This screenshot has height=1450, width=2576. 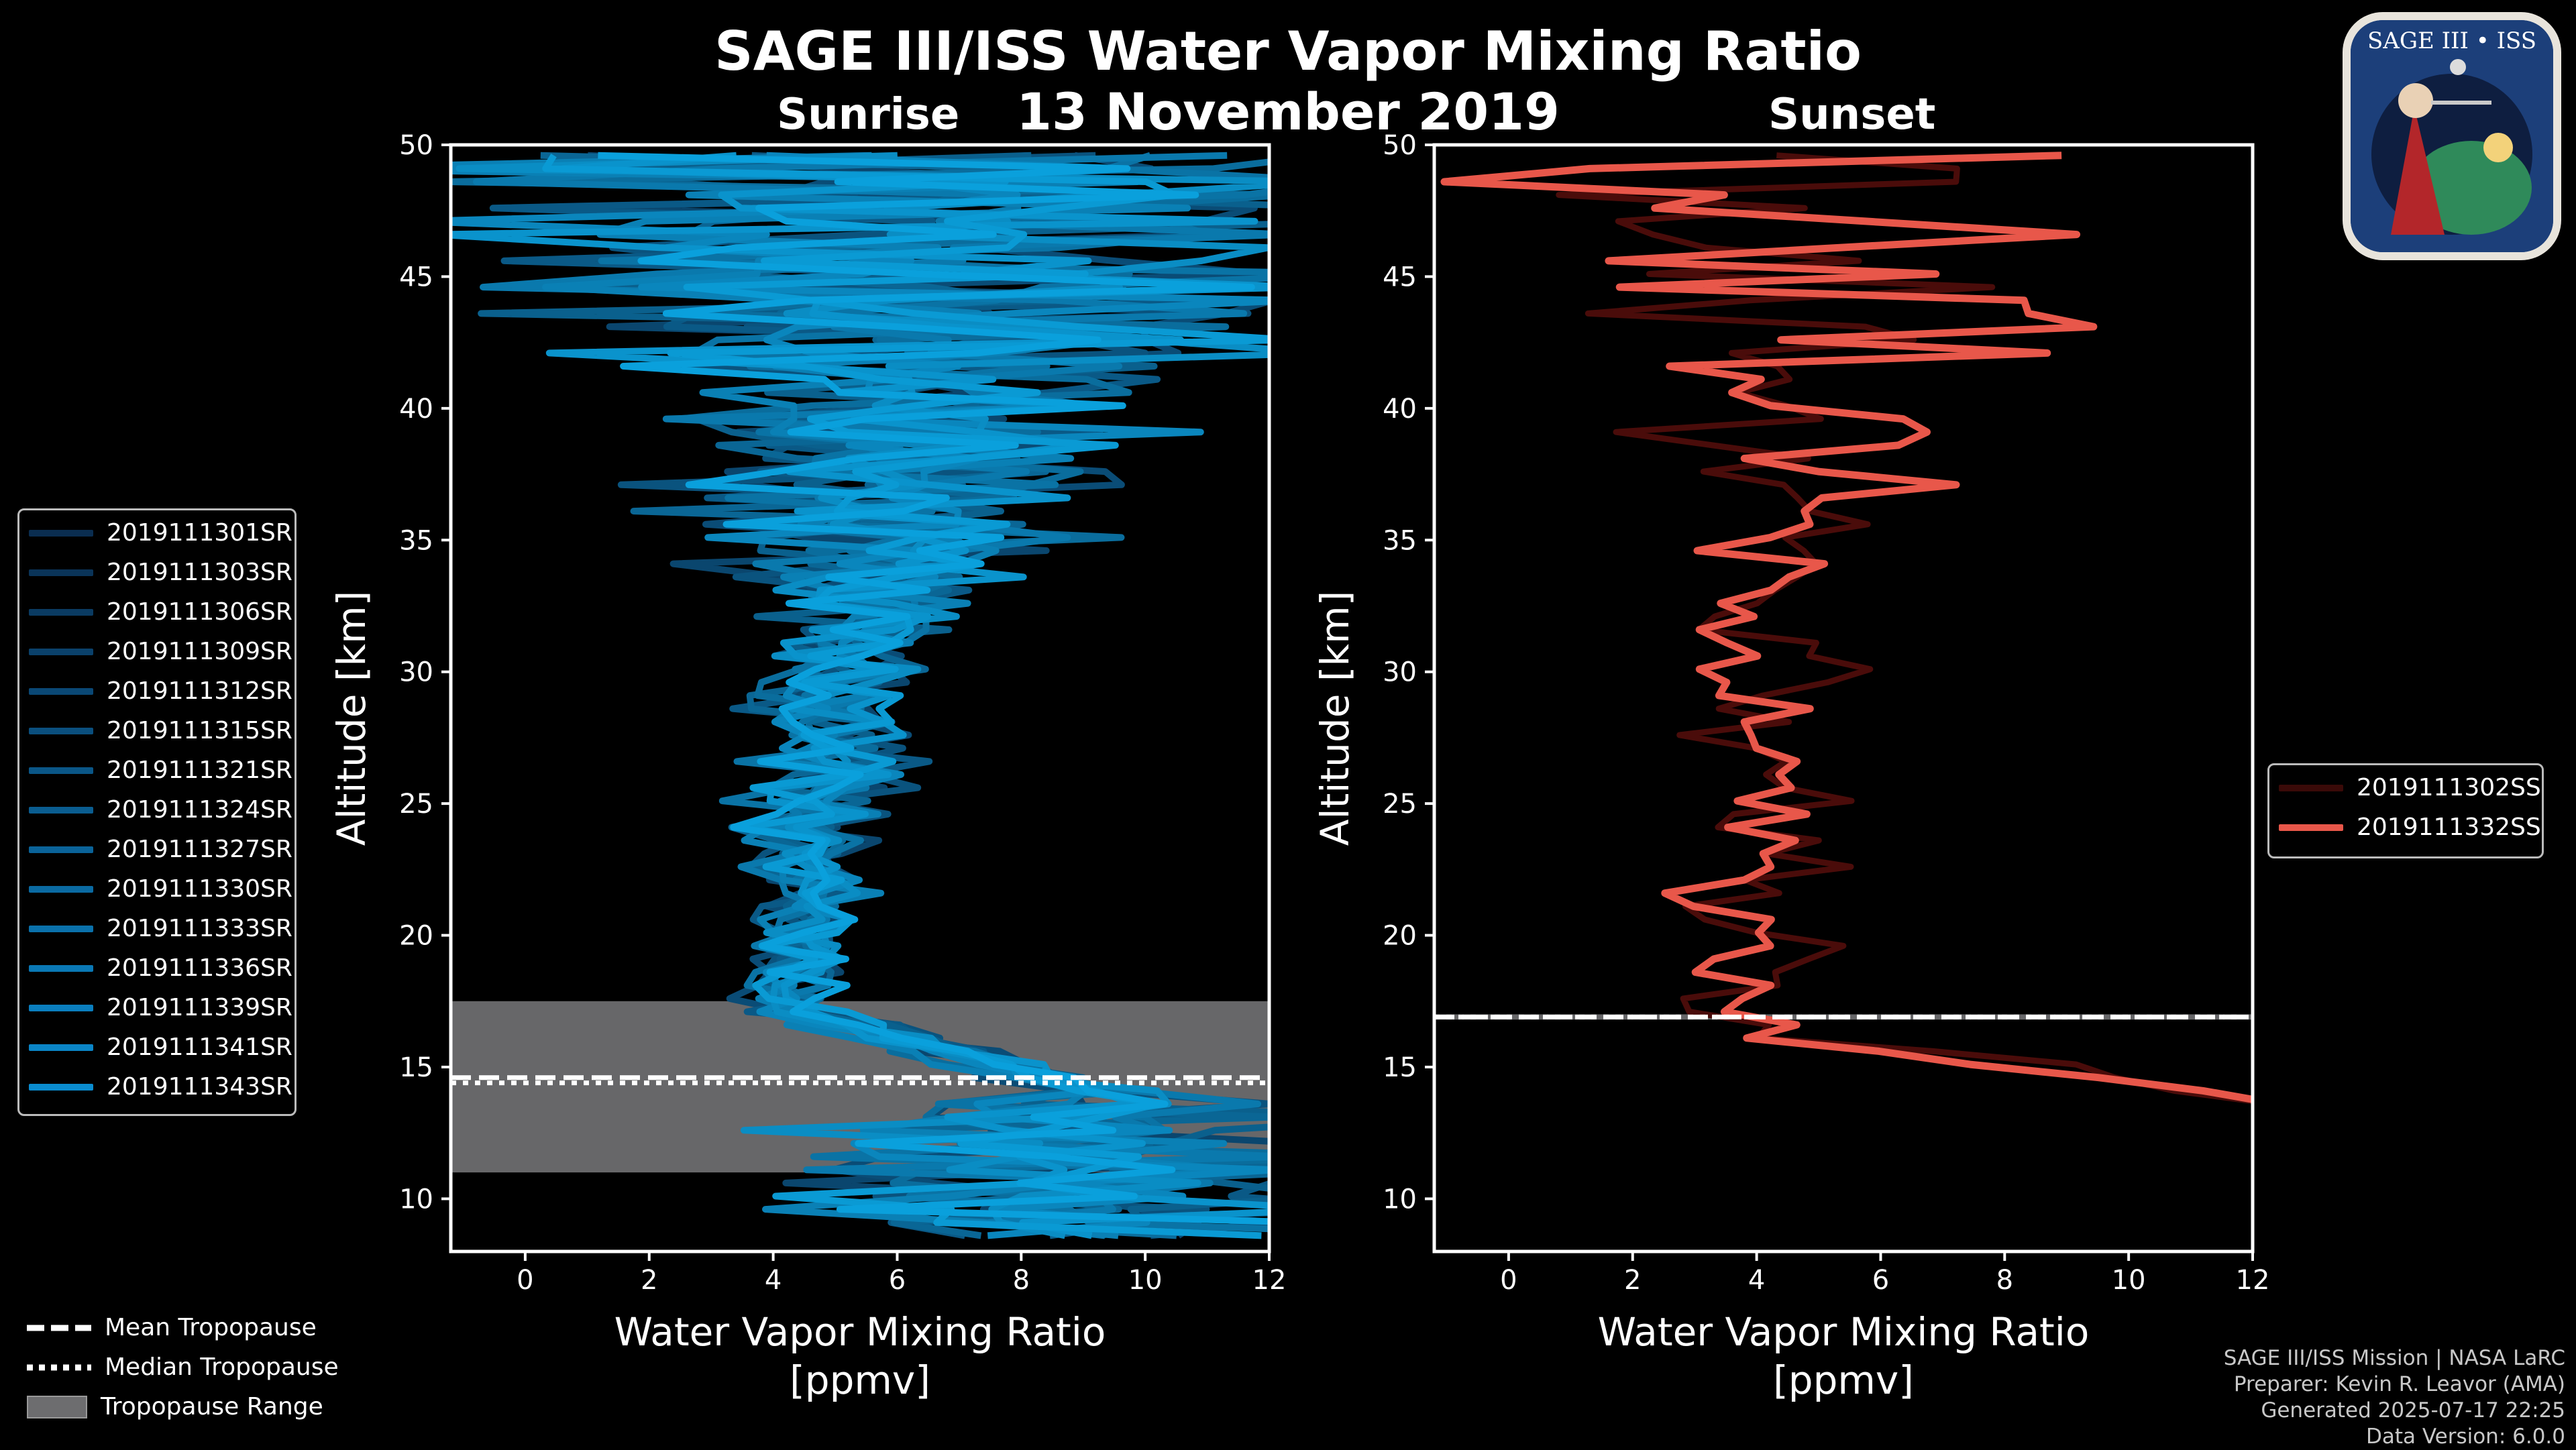 What do you see at coordinates (199, 612) in the screenshot?
I see `legend-label: 2019111306SR` at bounding box center [199, 612].